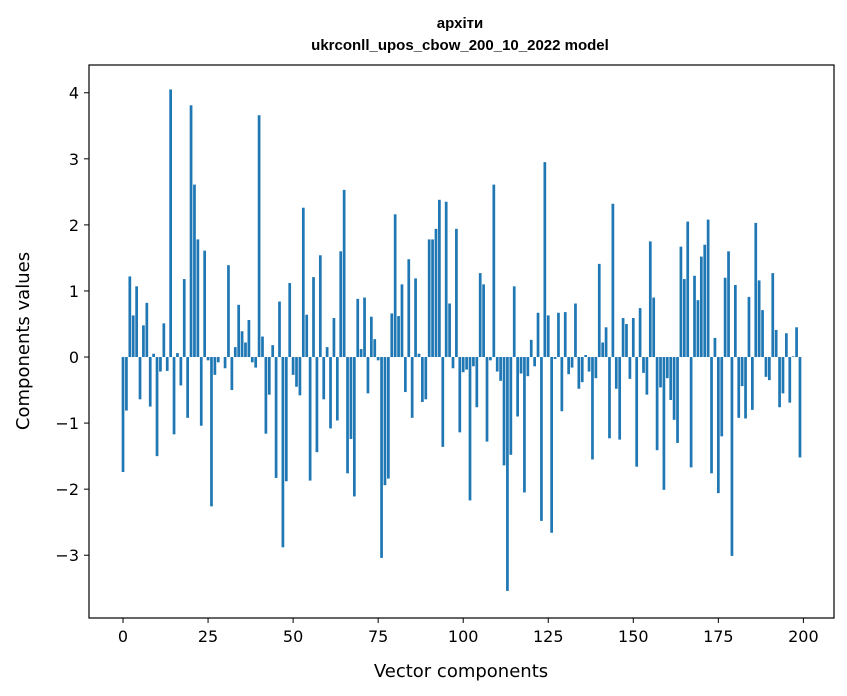  What do you see at coordinates (463, 636) in the screenshot?
I see `x-tick-label: 100` at bounding box center [463, 636].